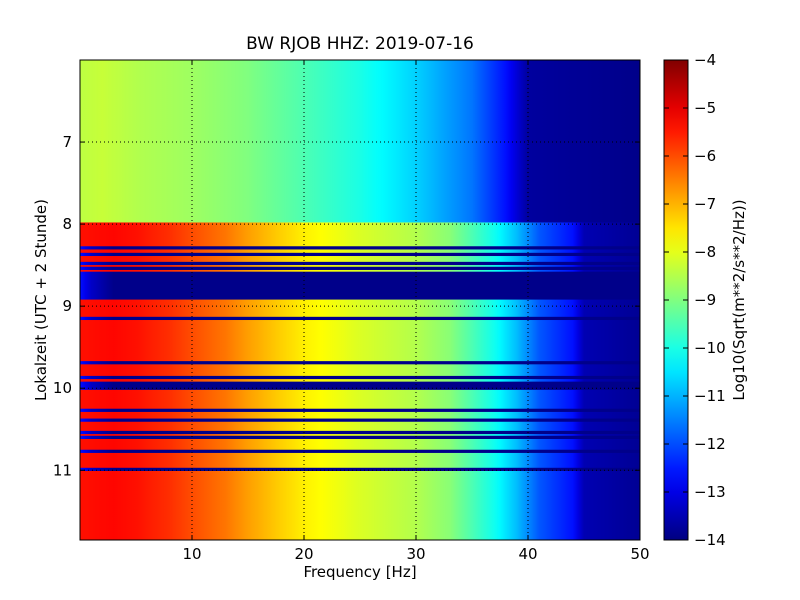 This screenshot has width=800, height=600. I want to click on y-tick-label: 7, so click(67, 142).